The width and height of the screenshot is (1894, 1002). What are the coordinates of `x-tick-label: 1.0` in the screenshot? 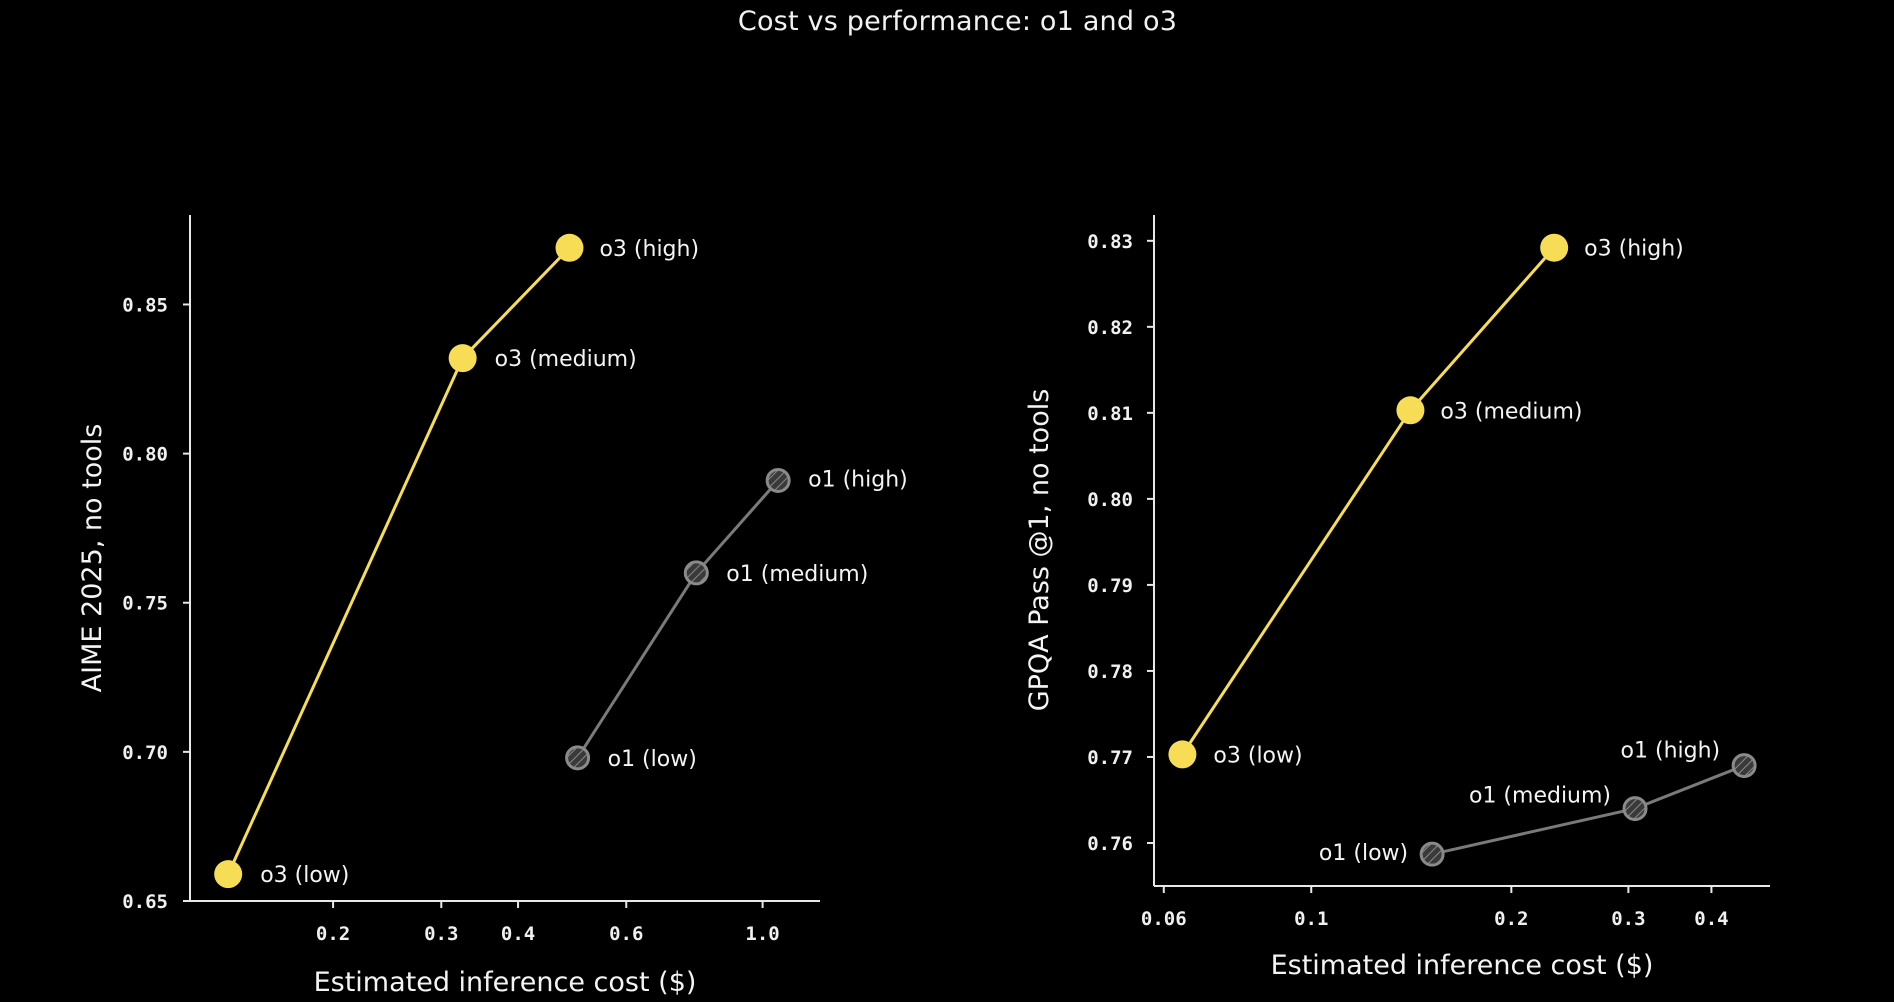 It's located at (762, 934).